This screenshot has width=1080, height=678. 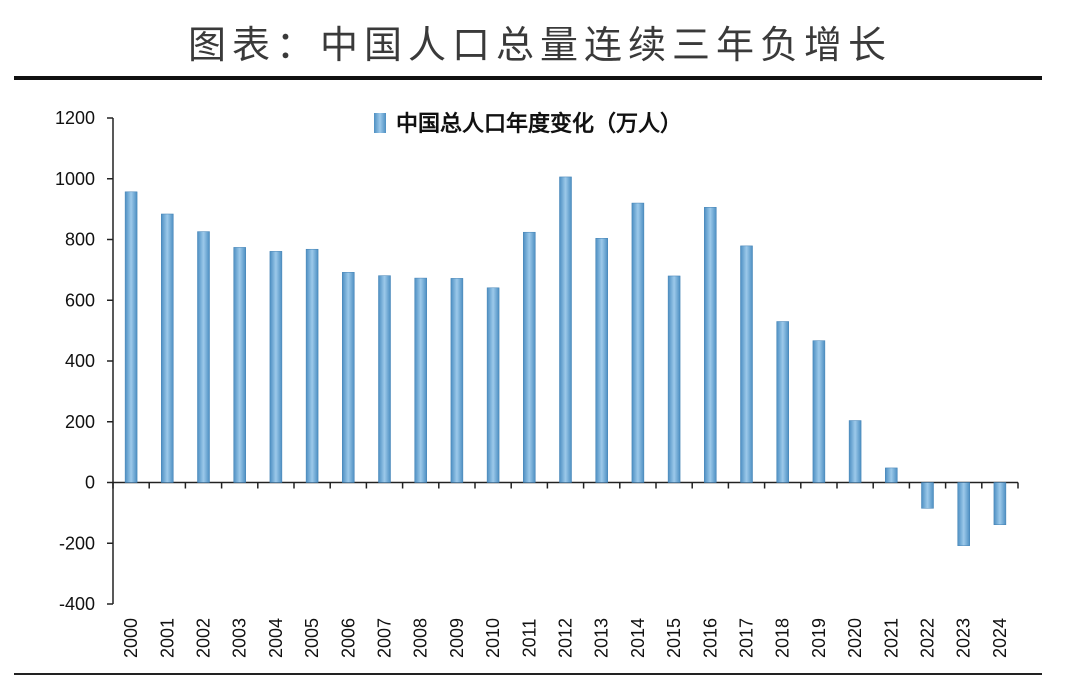 I want to click on bottom-divider, so click(x=528, y=674).